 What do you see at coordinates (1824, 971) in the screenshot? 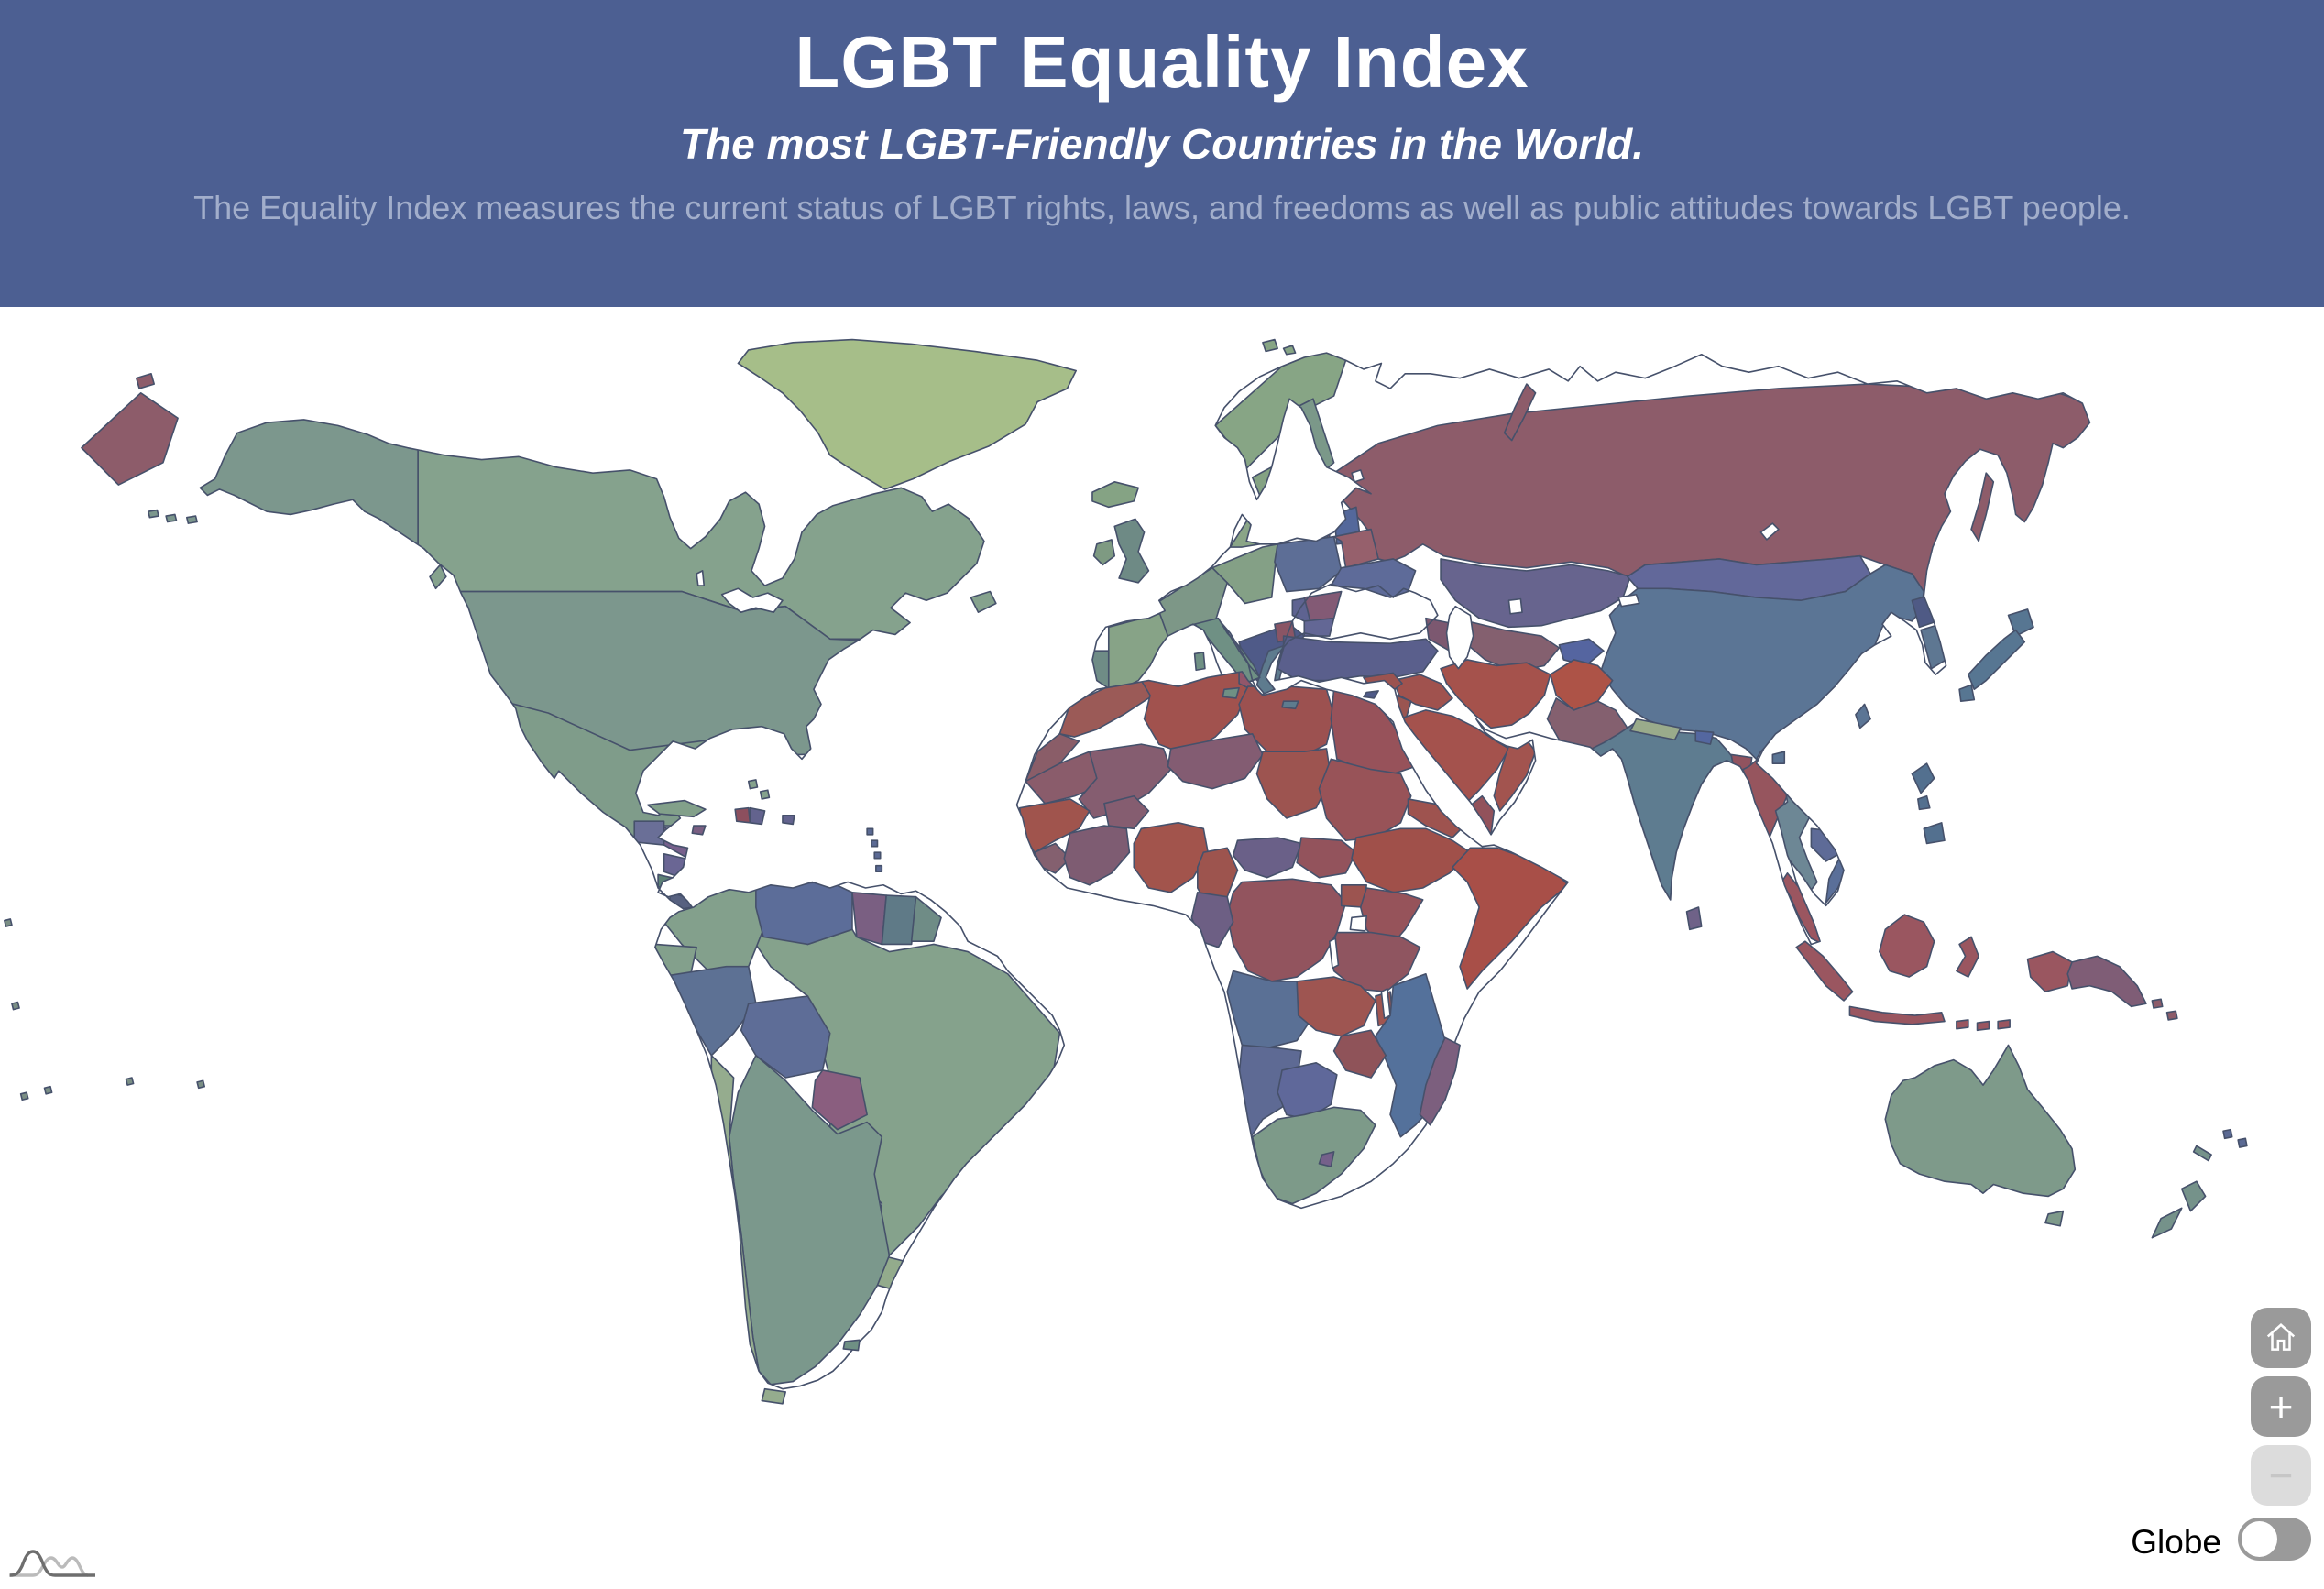
I see `region-indonesia-sumatra` at bounding box center [1824, 971].